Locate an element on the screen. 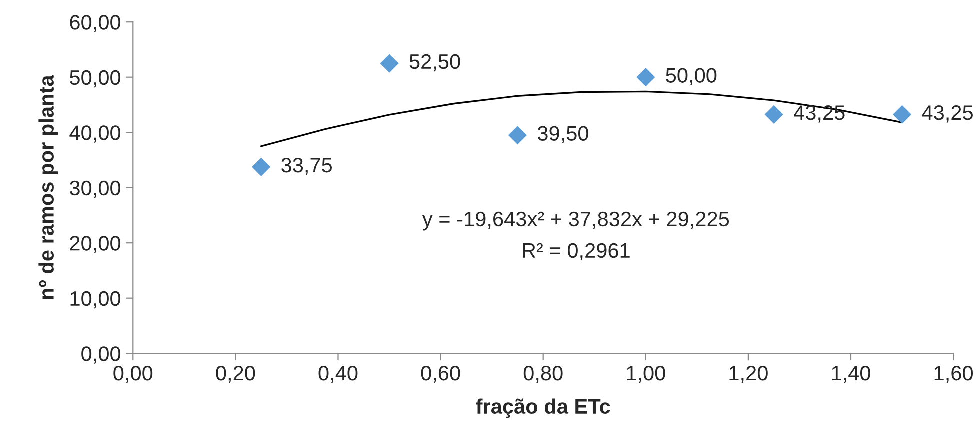 Image resolution: width=979 pixels, height=442 pixels. x-tick-label: 0,60 is located at coordinates (440, 375).